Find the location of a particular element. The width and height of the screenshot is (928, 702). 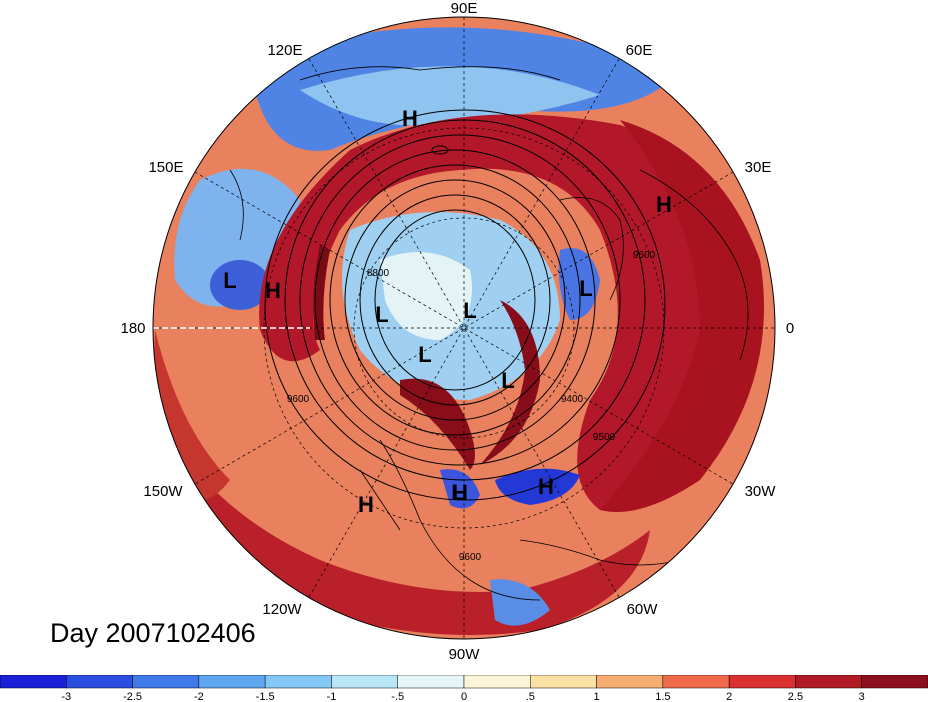

colorbar-tick-label: -2 is located at coordinates (199, 696).